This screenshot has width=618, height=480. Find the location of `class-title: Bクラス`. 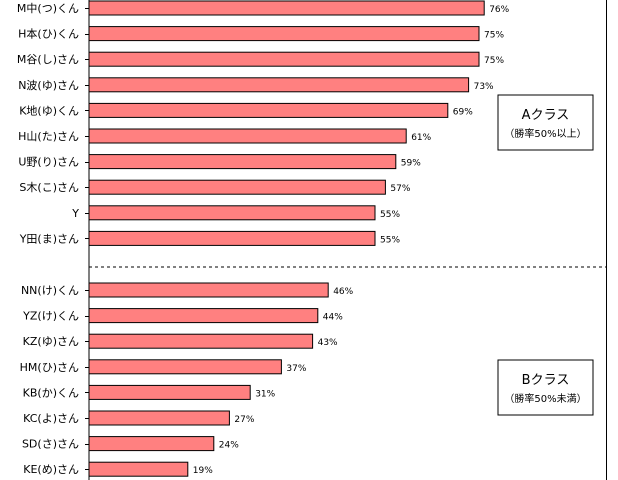

class-title: Bクラス is located at coordinates (546, 380).